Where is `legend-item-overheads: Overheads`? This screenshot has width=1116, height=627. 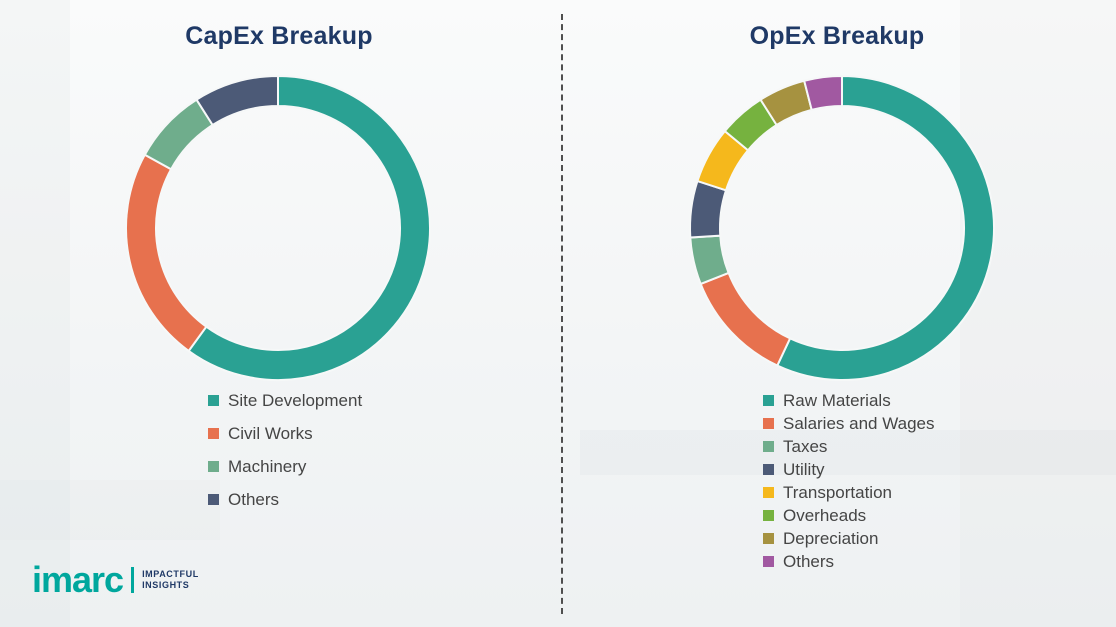
legend-item-overheads: Overheads is located at coordinates (849, 515).